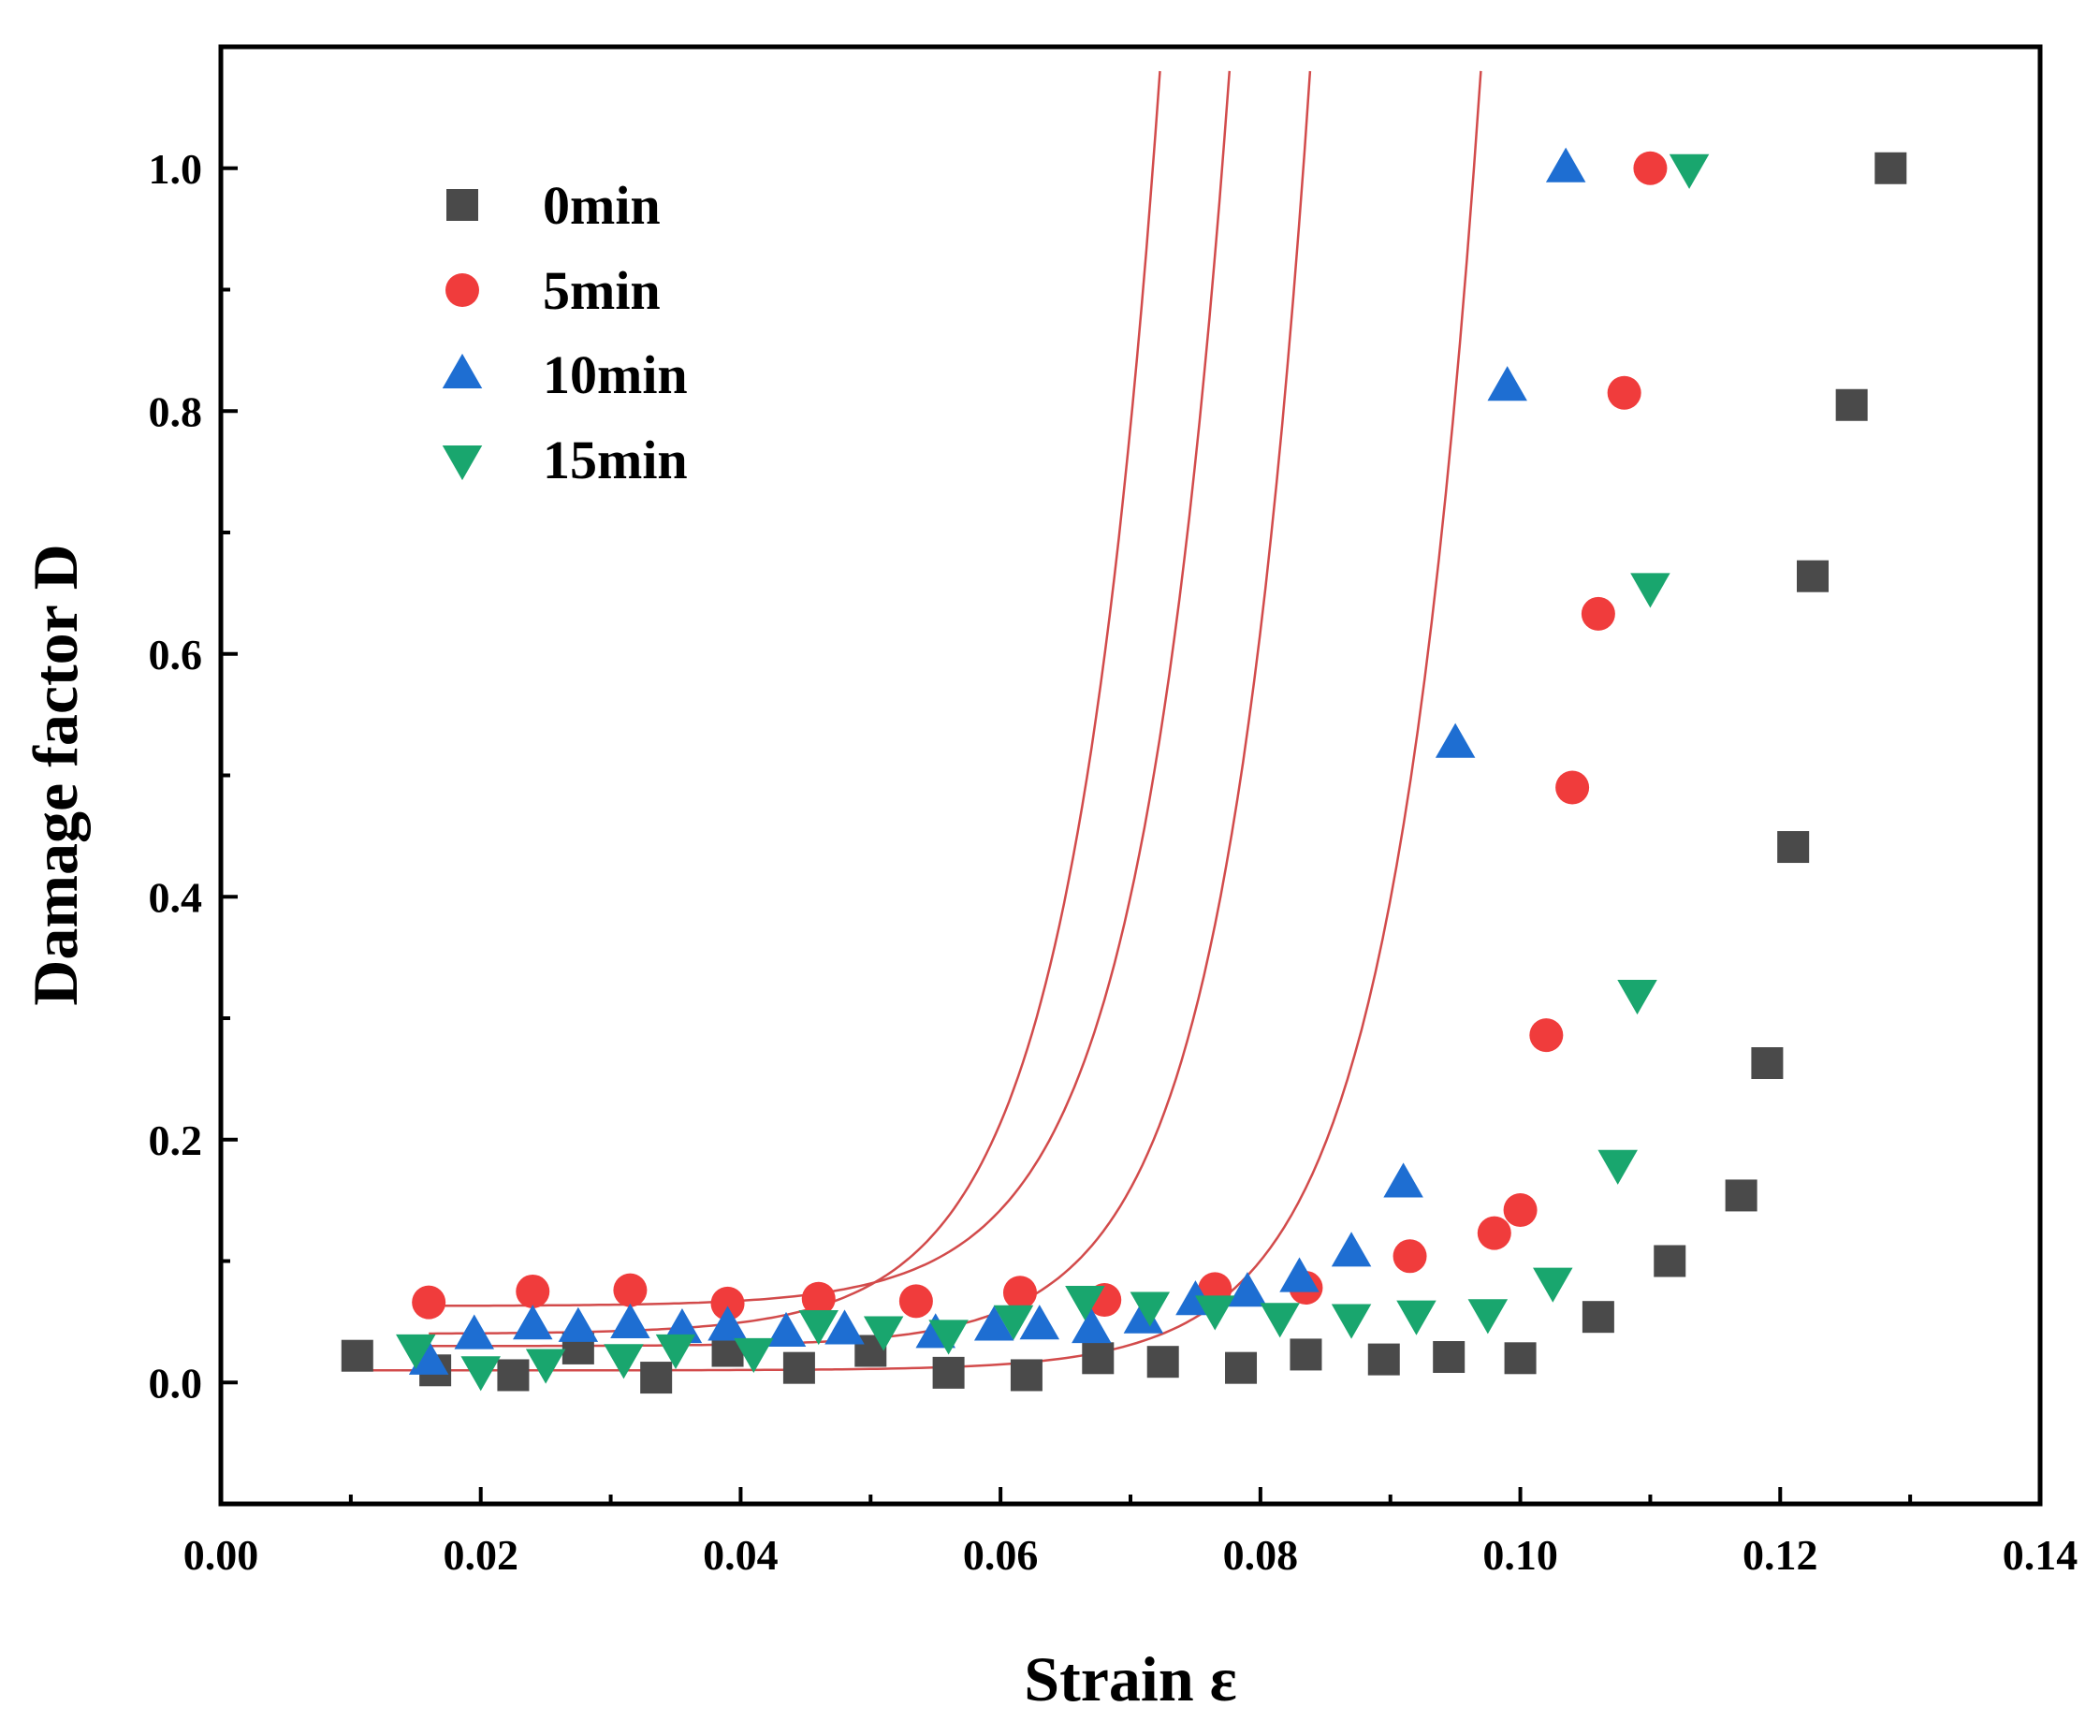 The height and width of the screenshot is (1736, 2100). What do you see at coordinates (462, 371) in the screenshot?
I see `legend-marker-10min` at bounding box center [462, 371].